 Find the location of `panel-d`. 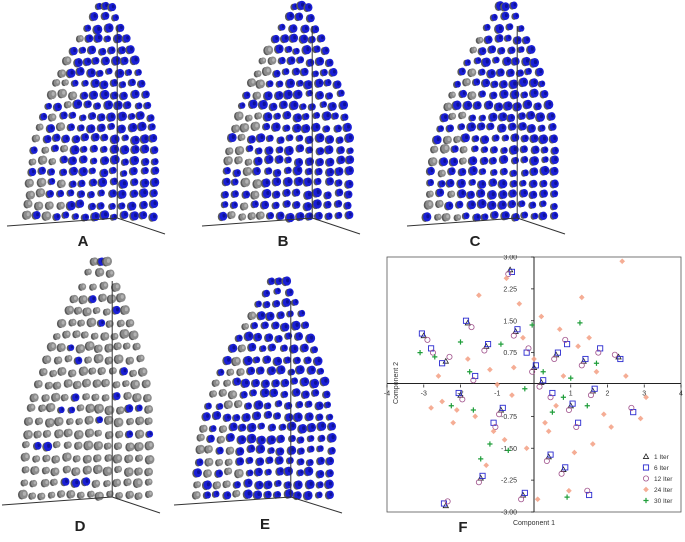

panel-d is located at coordinates (85, 386).